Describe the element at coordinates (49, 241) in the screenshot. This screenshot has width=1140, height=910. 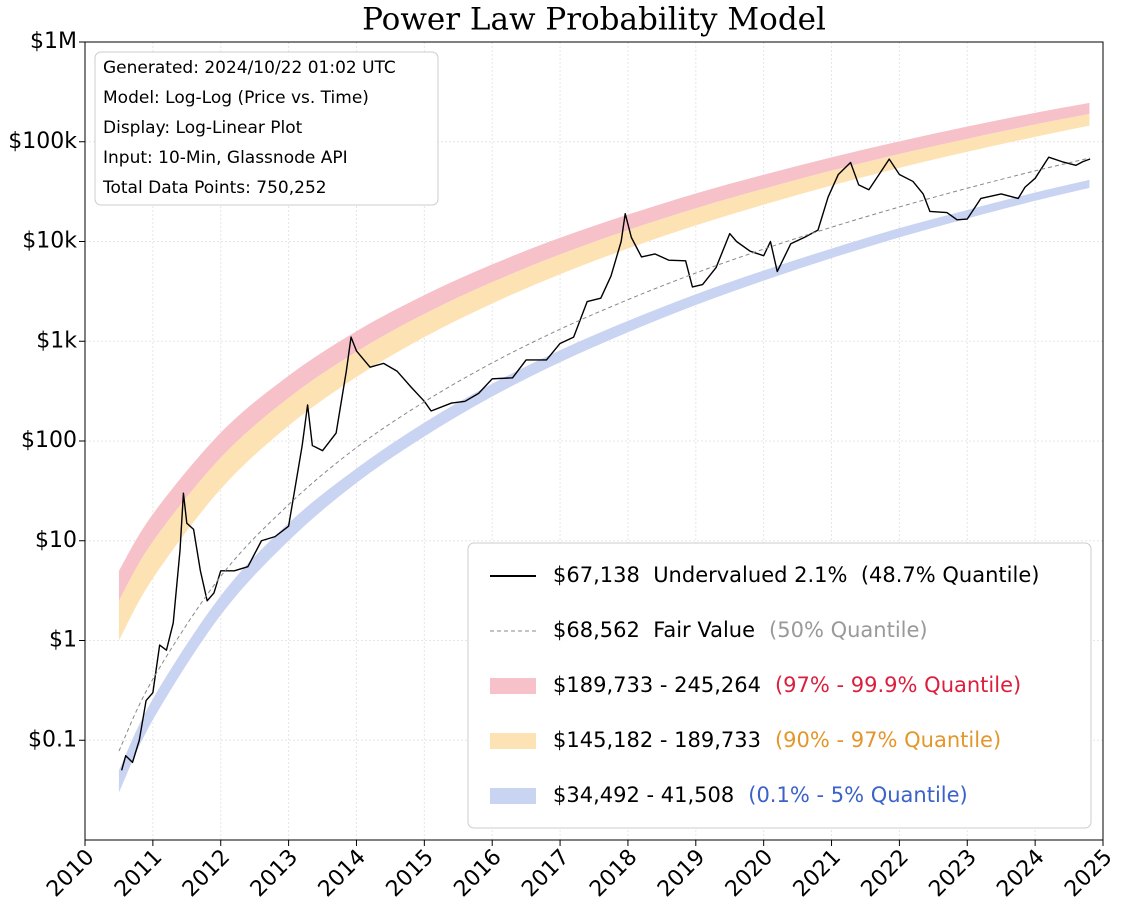
I see `y-tick-label: $10k` at that location.